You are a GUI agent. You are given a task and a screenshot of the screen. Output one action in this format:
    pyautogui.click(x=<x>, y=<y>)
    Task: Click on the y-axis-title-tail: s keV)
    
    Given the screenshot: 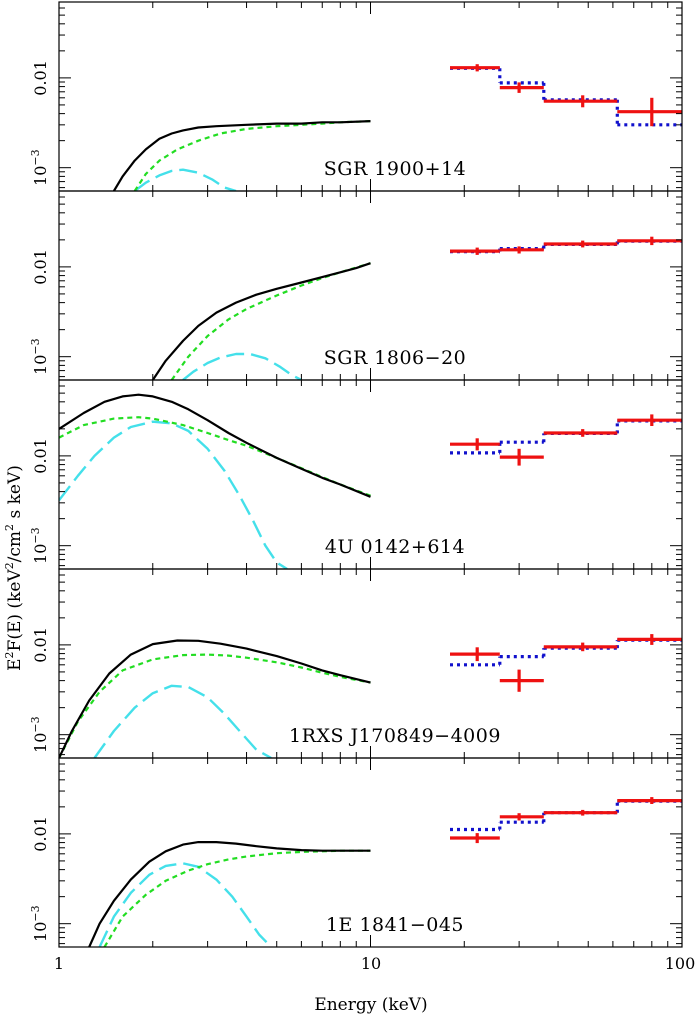 What is the action you would take?
    pyautogui.click(x=15, y=494)
    